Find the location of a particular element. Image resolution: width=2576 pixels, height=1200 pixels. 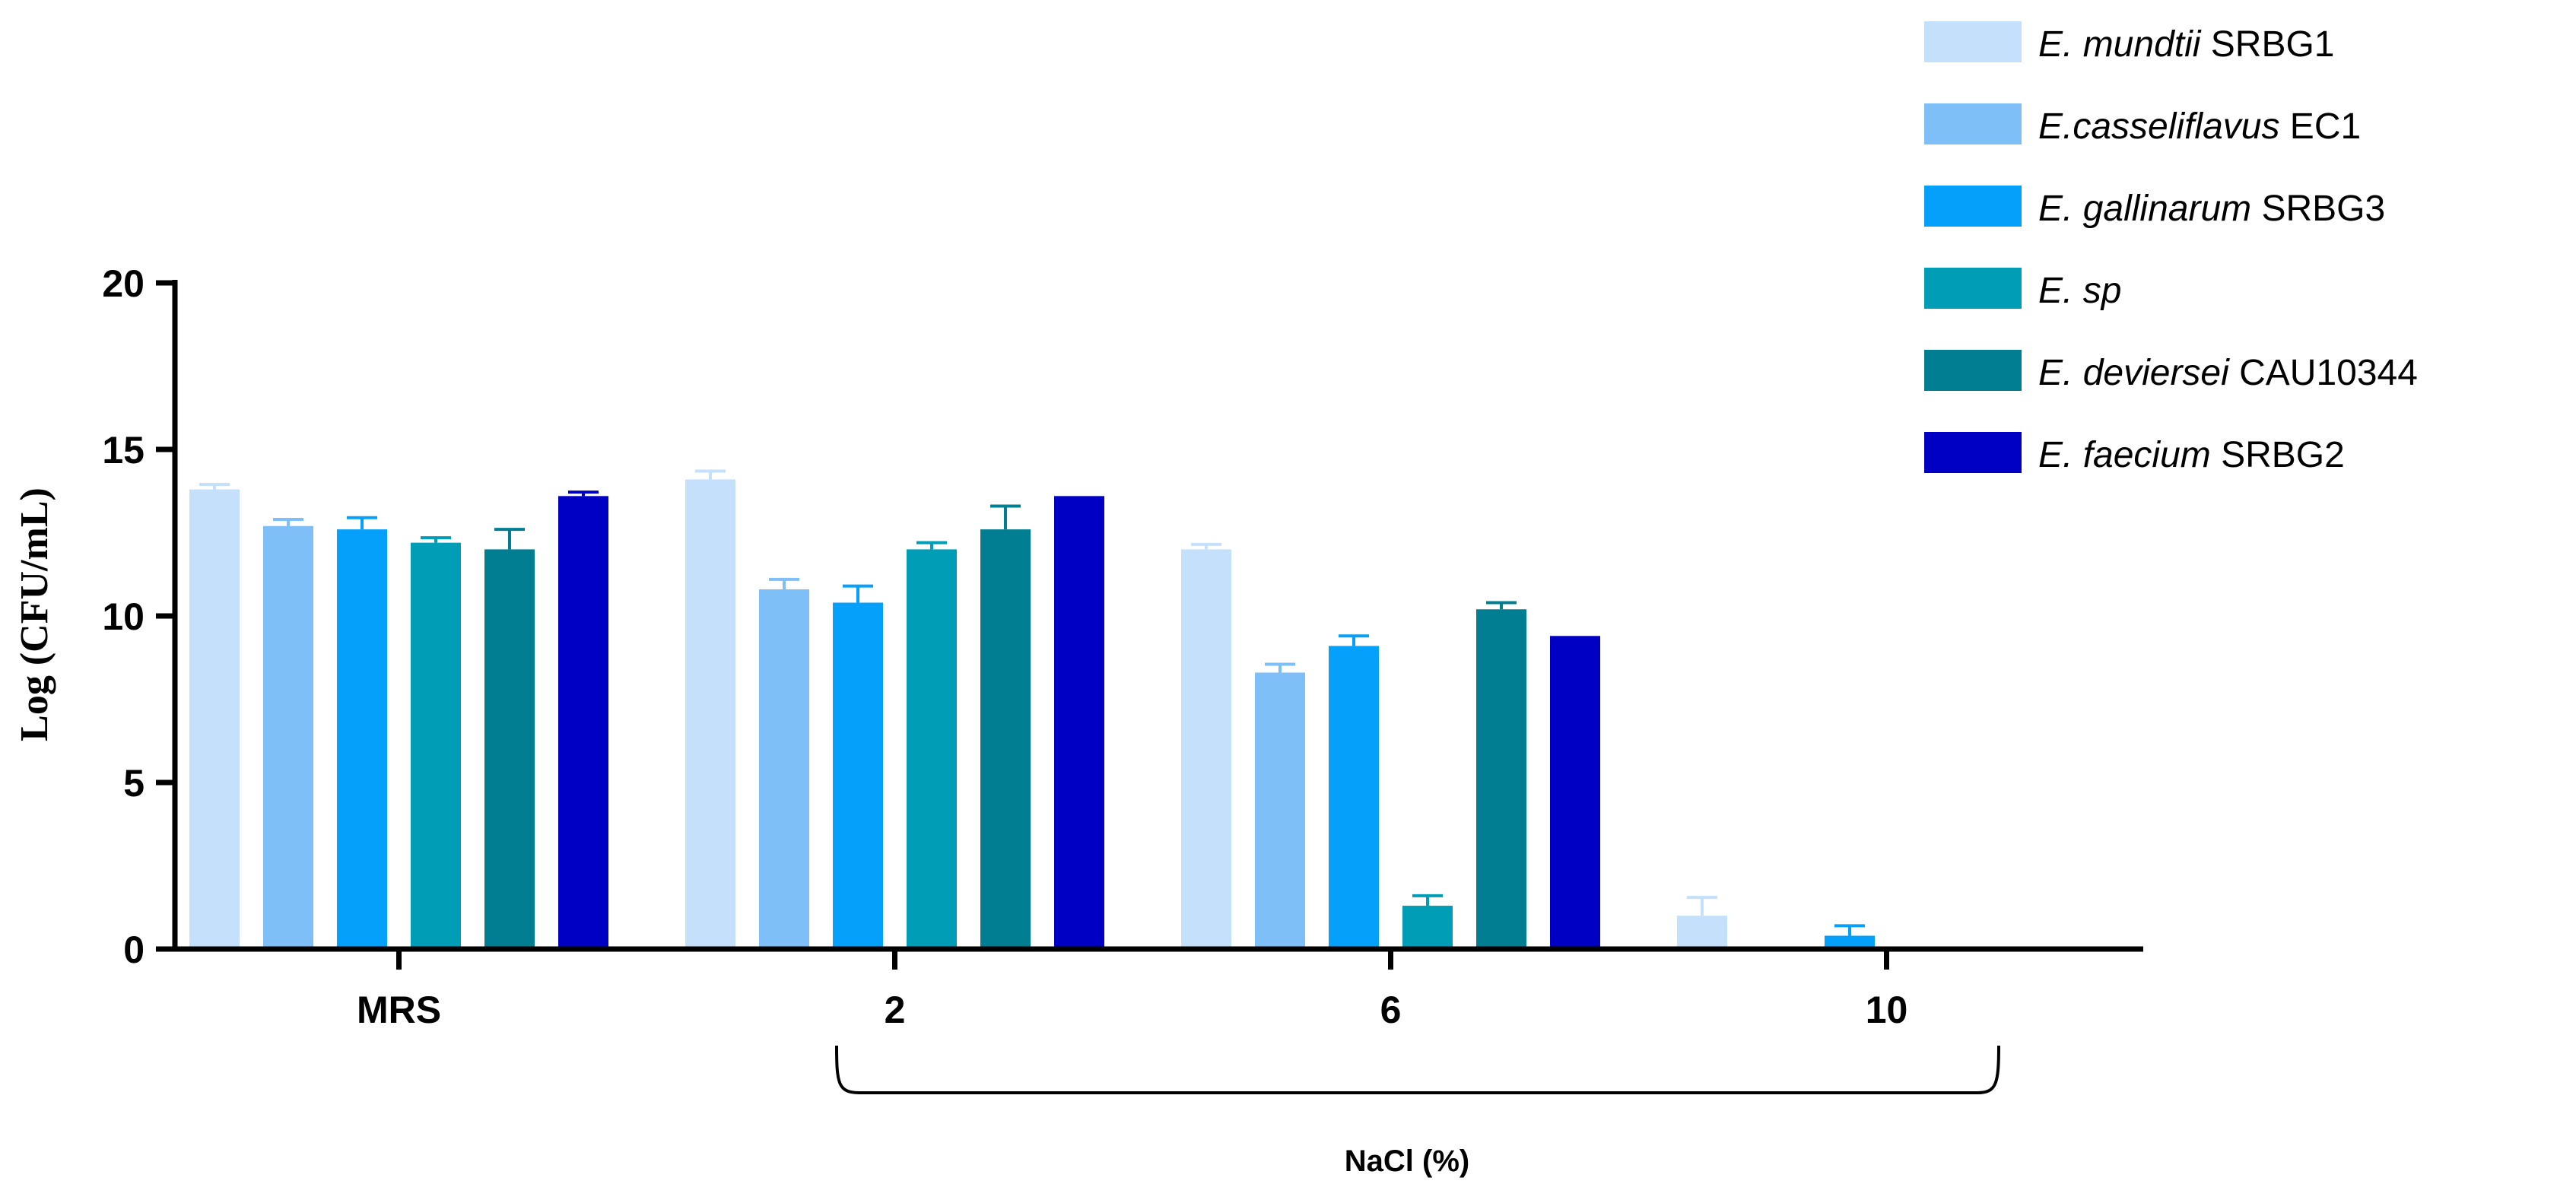

legend-species: E. mundtii is located at coordinates (2120, 44).